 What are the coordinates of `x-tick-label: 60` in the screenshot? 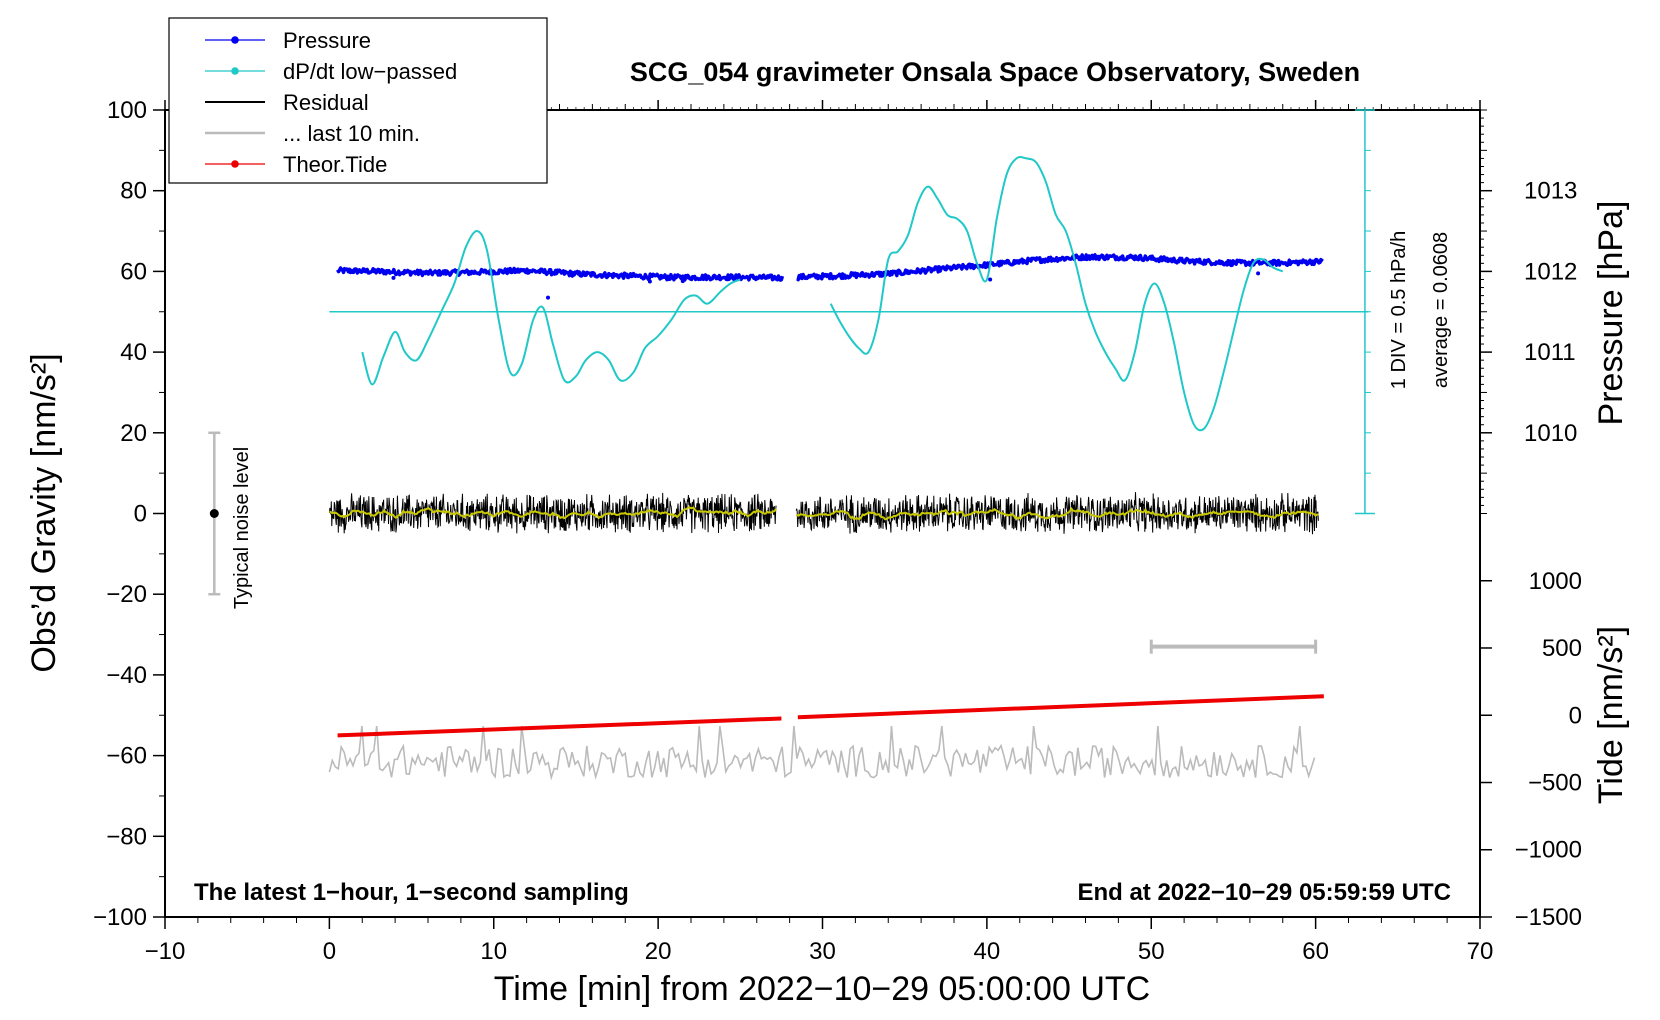 It's located at (1315, 951).